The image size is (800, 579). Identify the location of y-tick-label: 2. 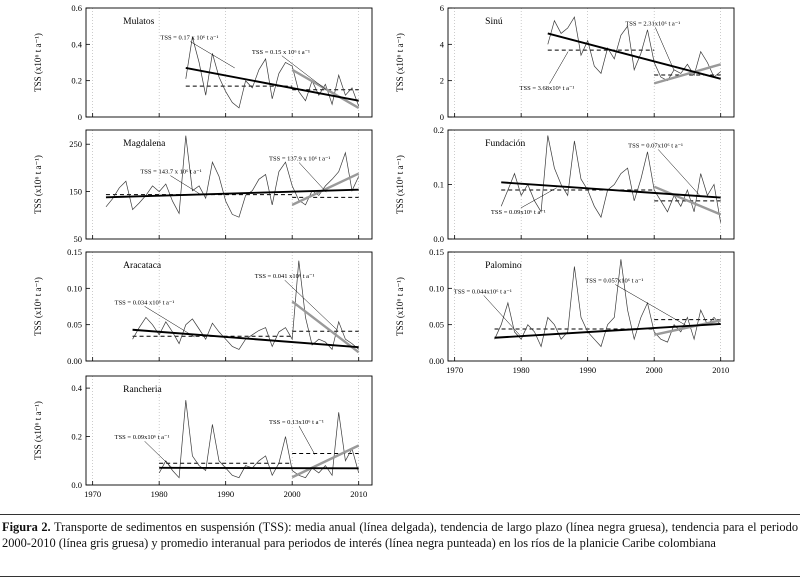
(442, 81).